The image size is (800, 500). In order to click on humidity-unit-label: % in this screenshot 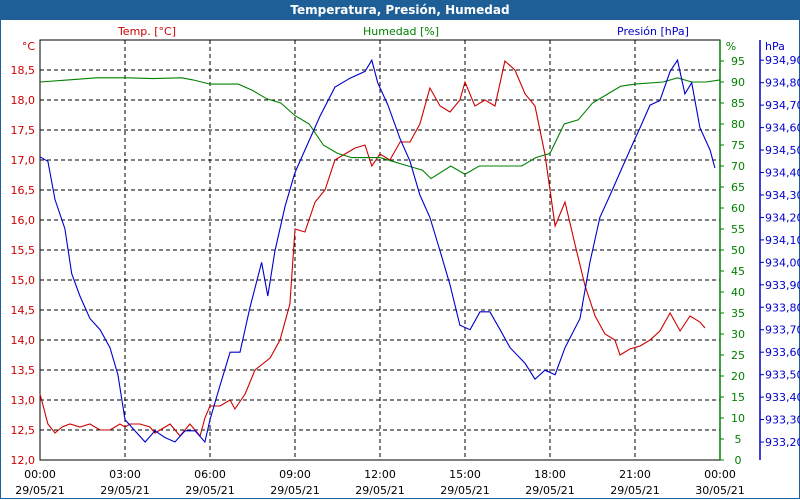, I will do `click(731, 46)`.